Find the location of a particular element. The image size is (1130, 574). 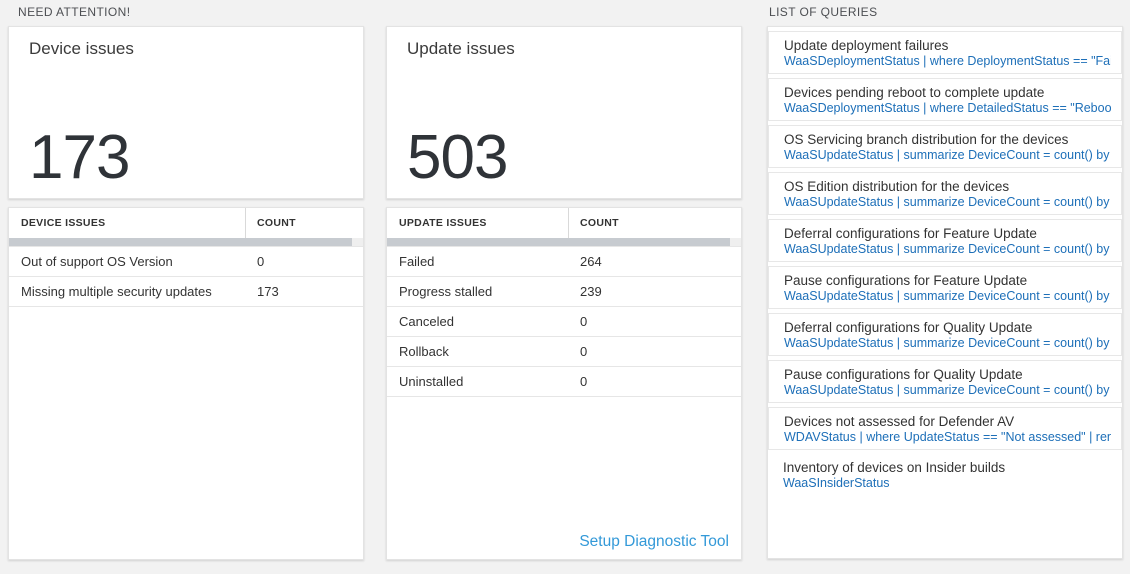

setup-diagnostic-tool-link: Setup Diagnostic Tool is located at coordinates (654, 541).